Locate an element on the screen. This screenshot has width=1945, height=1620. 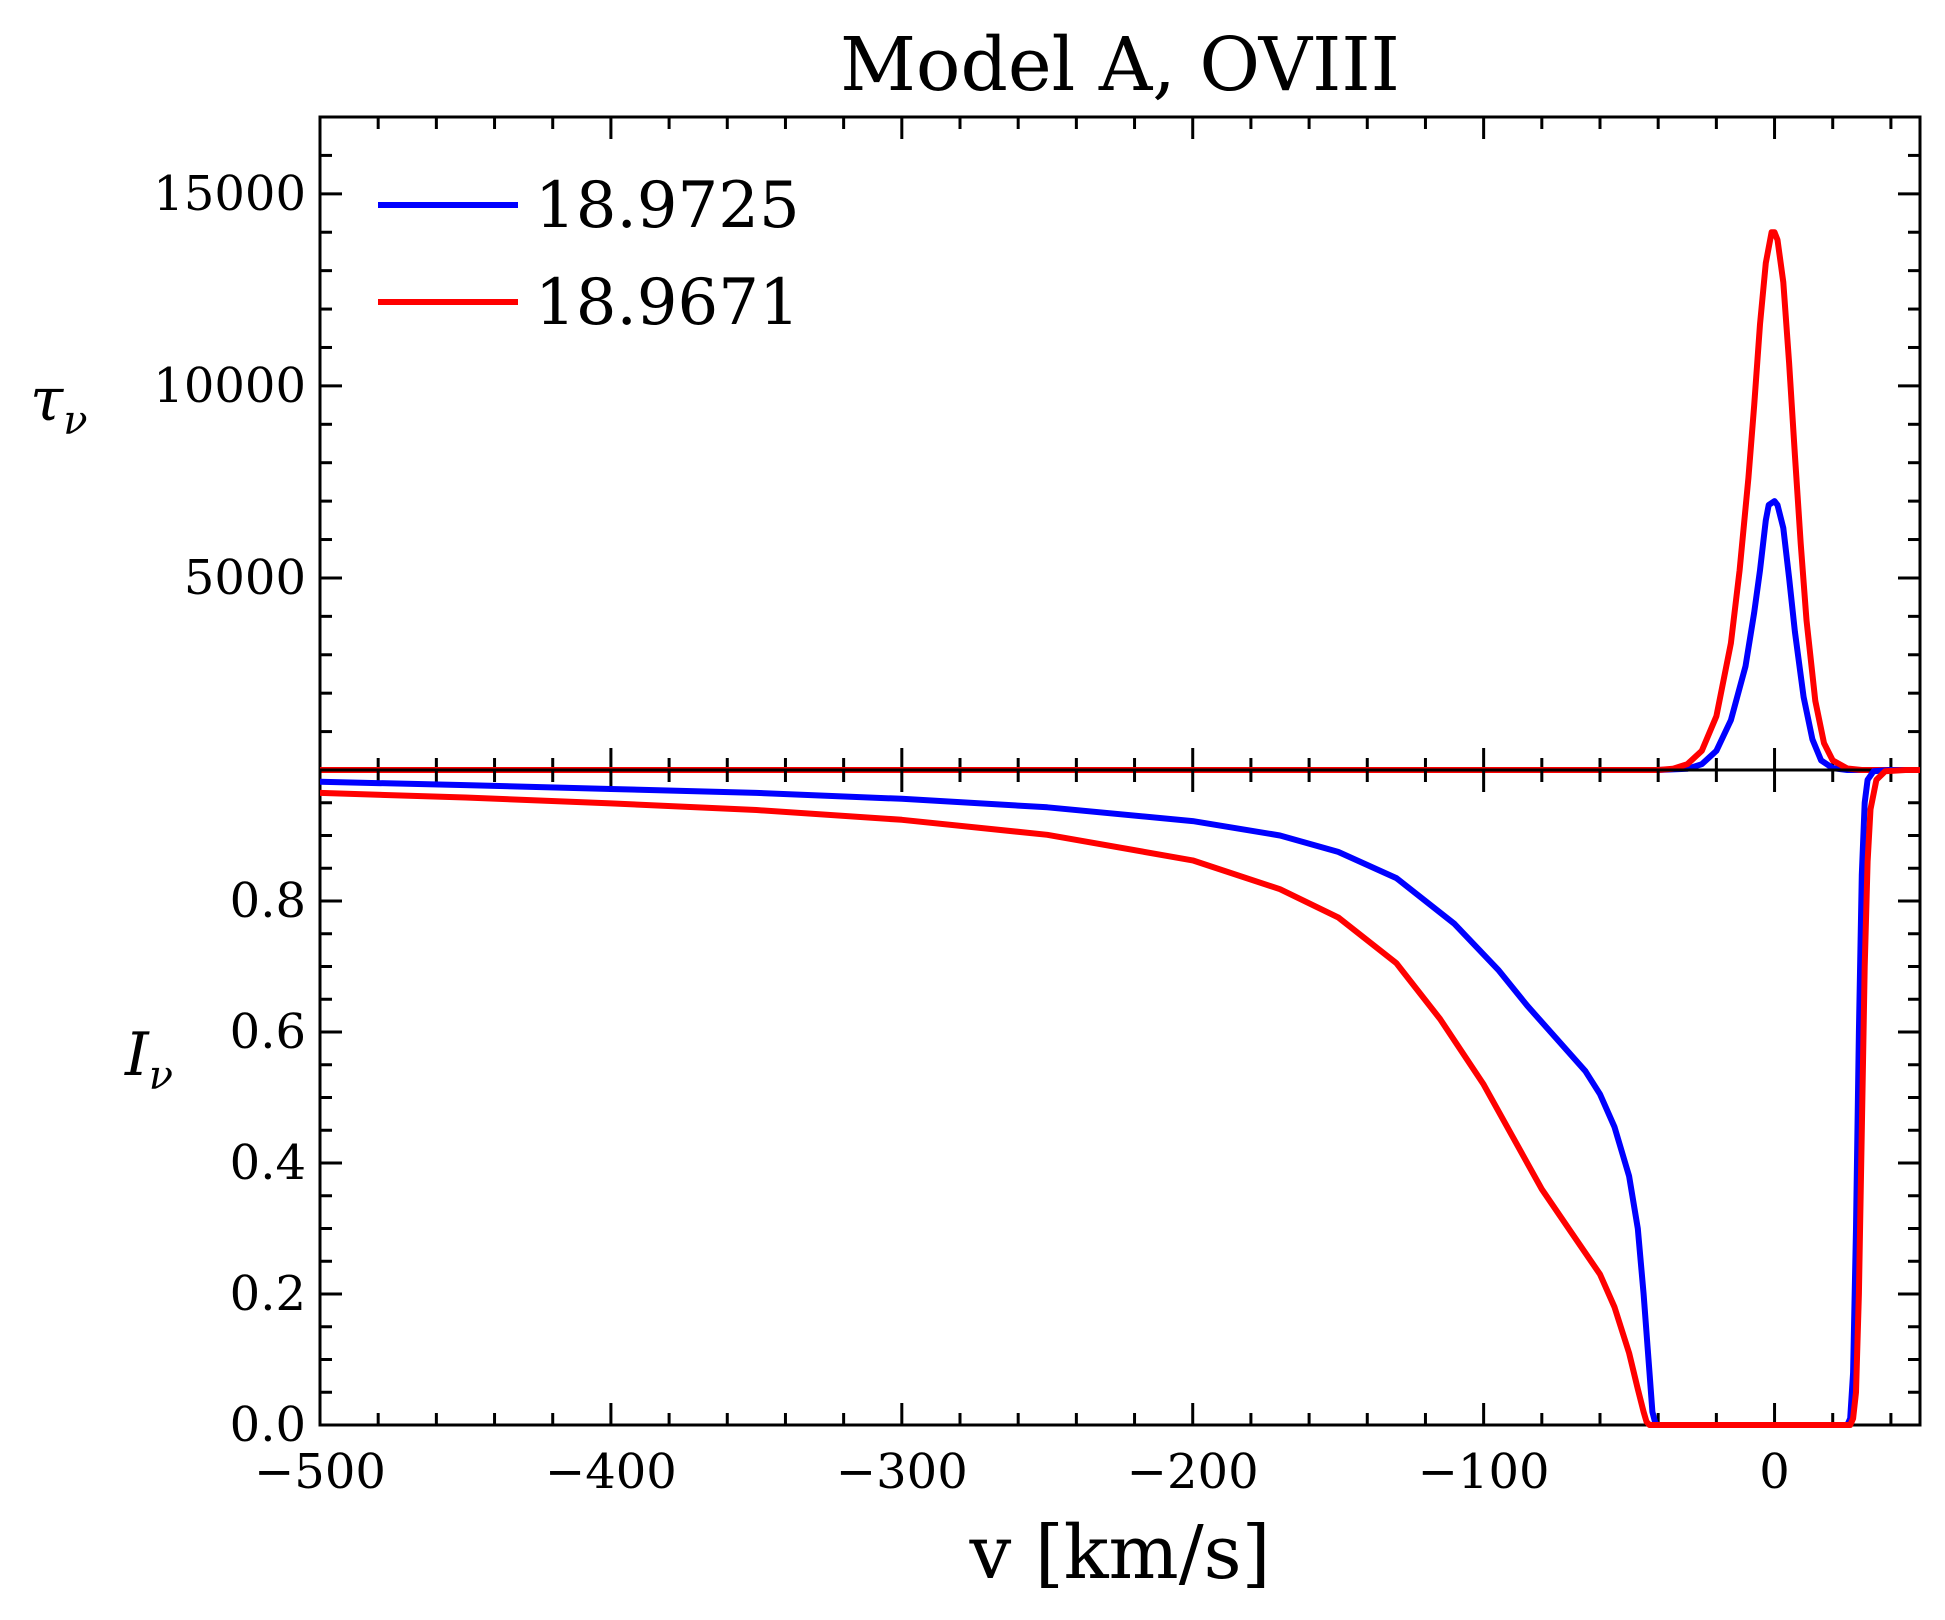
x-tick-label: 0 is located at coordinates (1774, 1472).